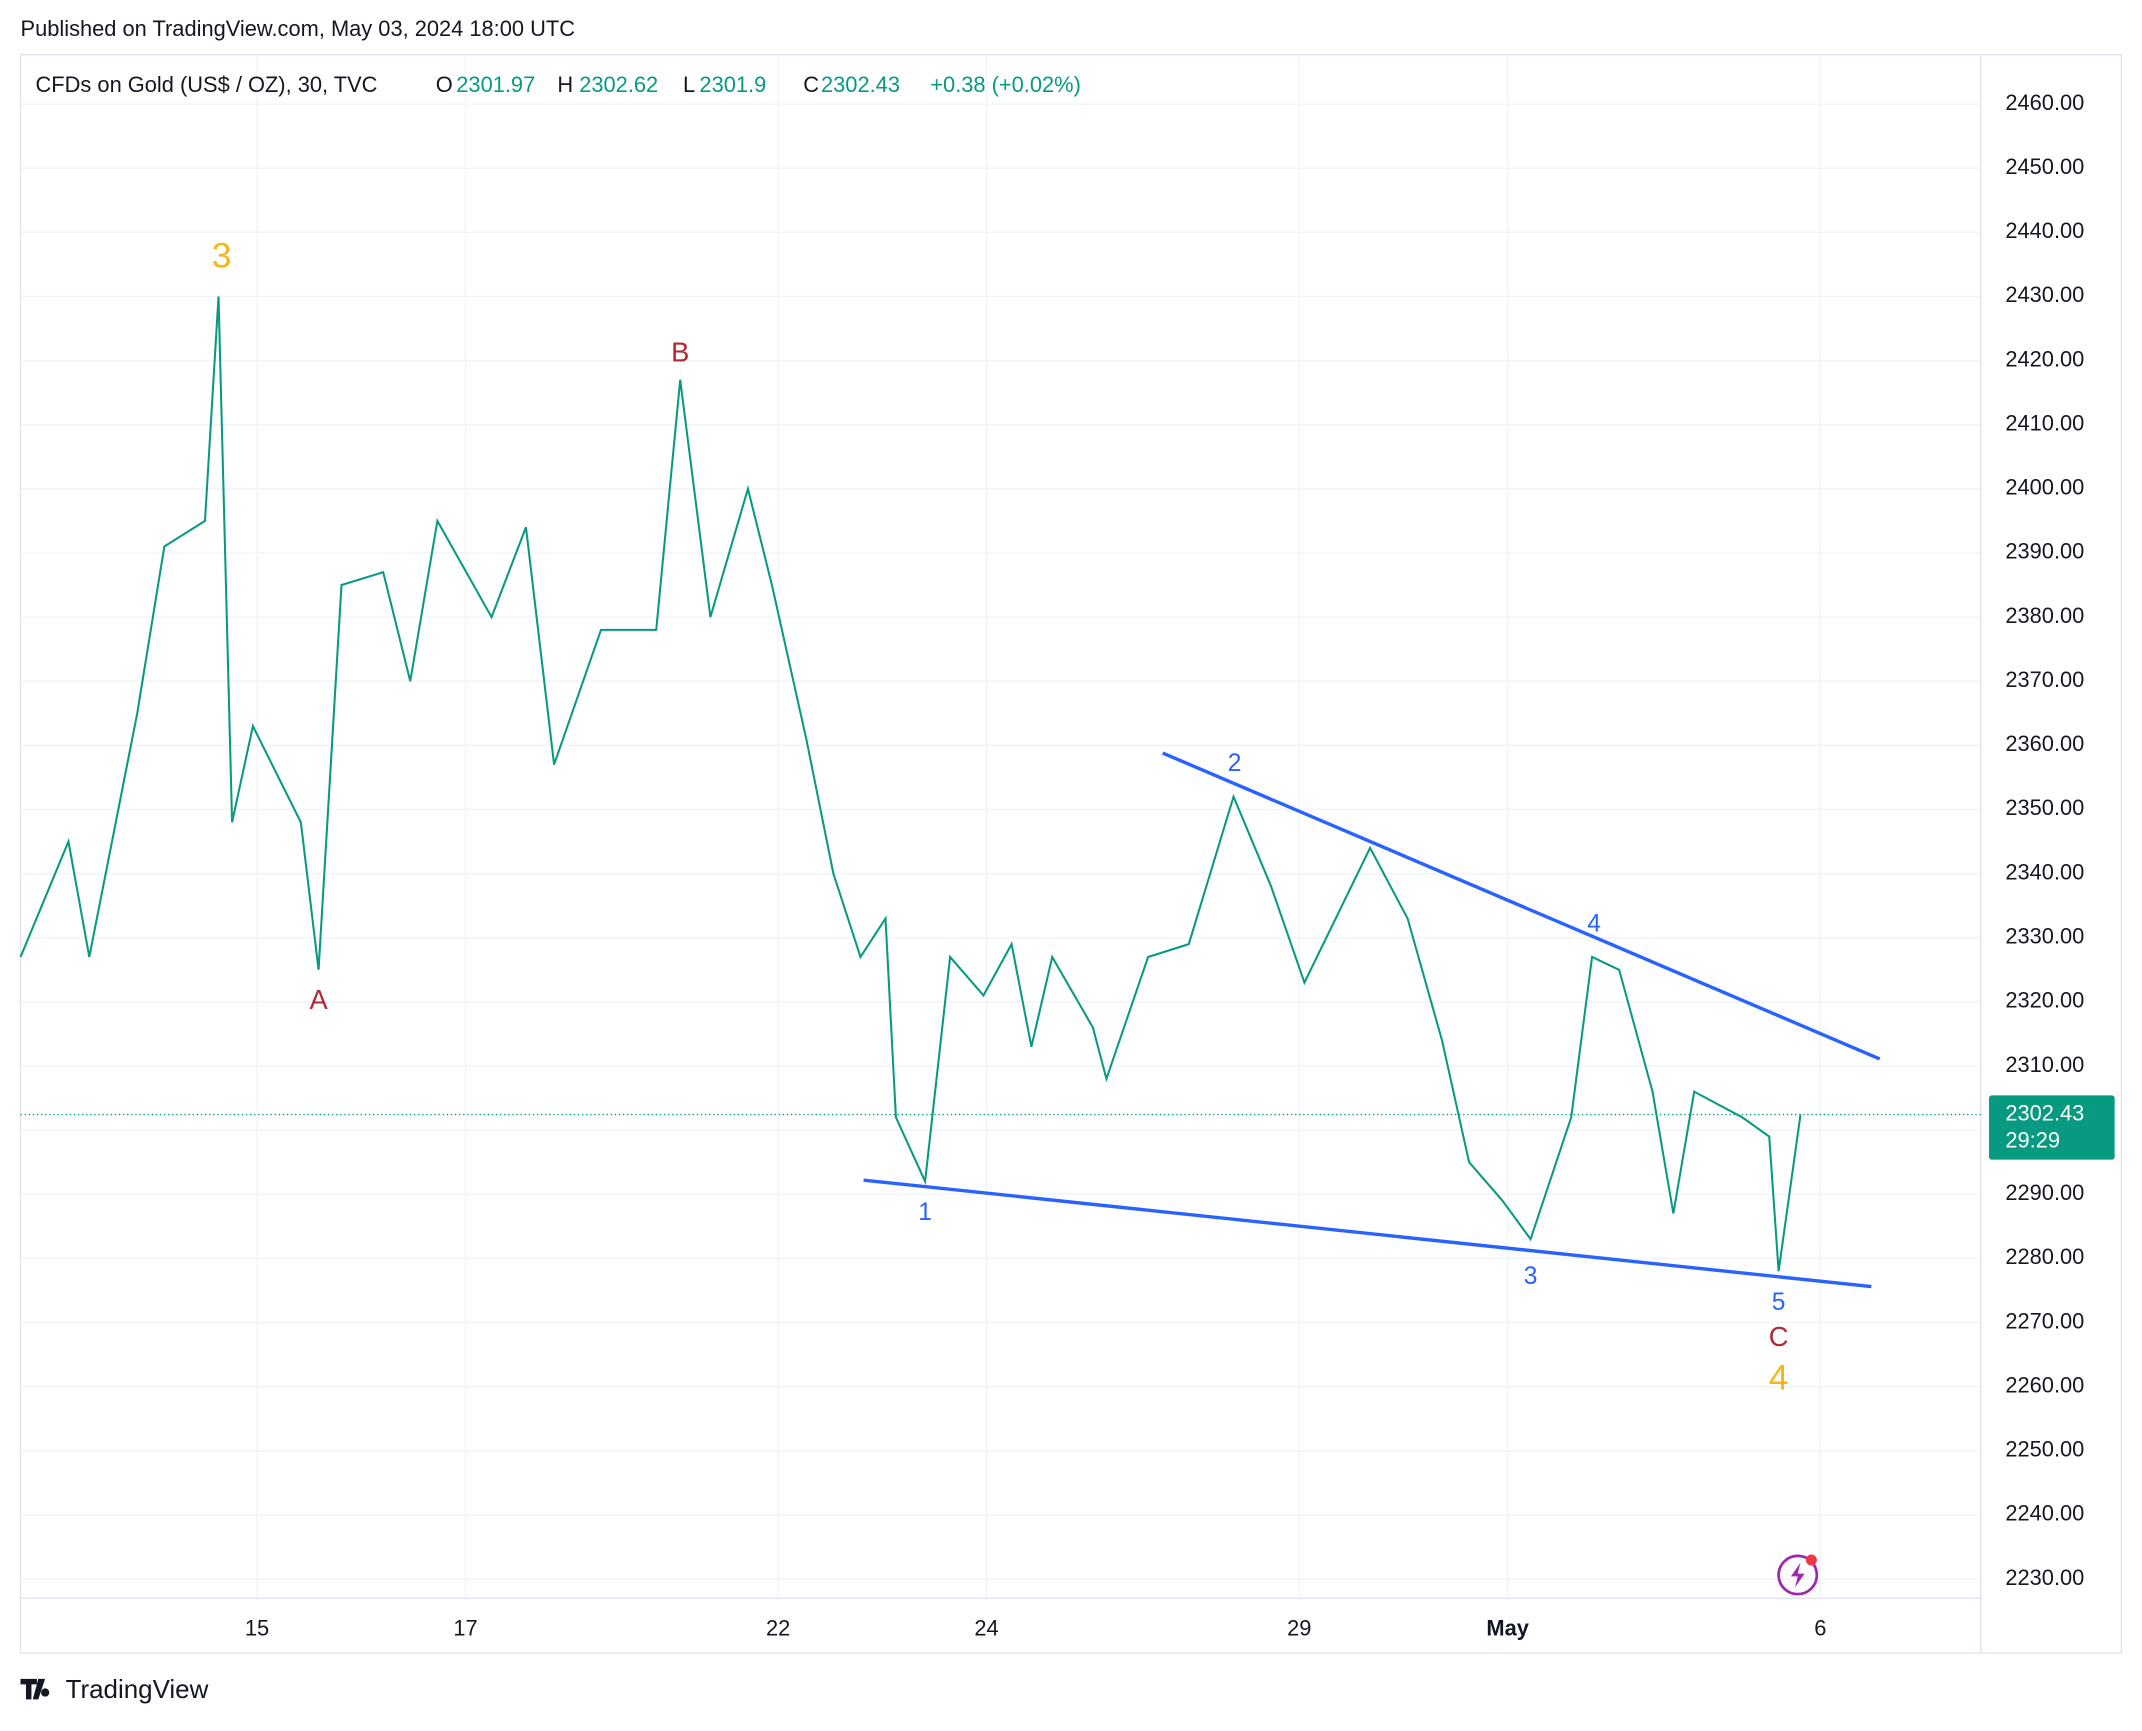  What do you see at coordinates (2044, 615) in the screenshot?
I see `y-tick-label: 2380.00` at bounding box center [2044, 615].